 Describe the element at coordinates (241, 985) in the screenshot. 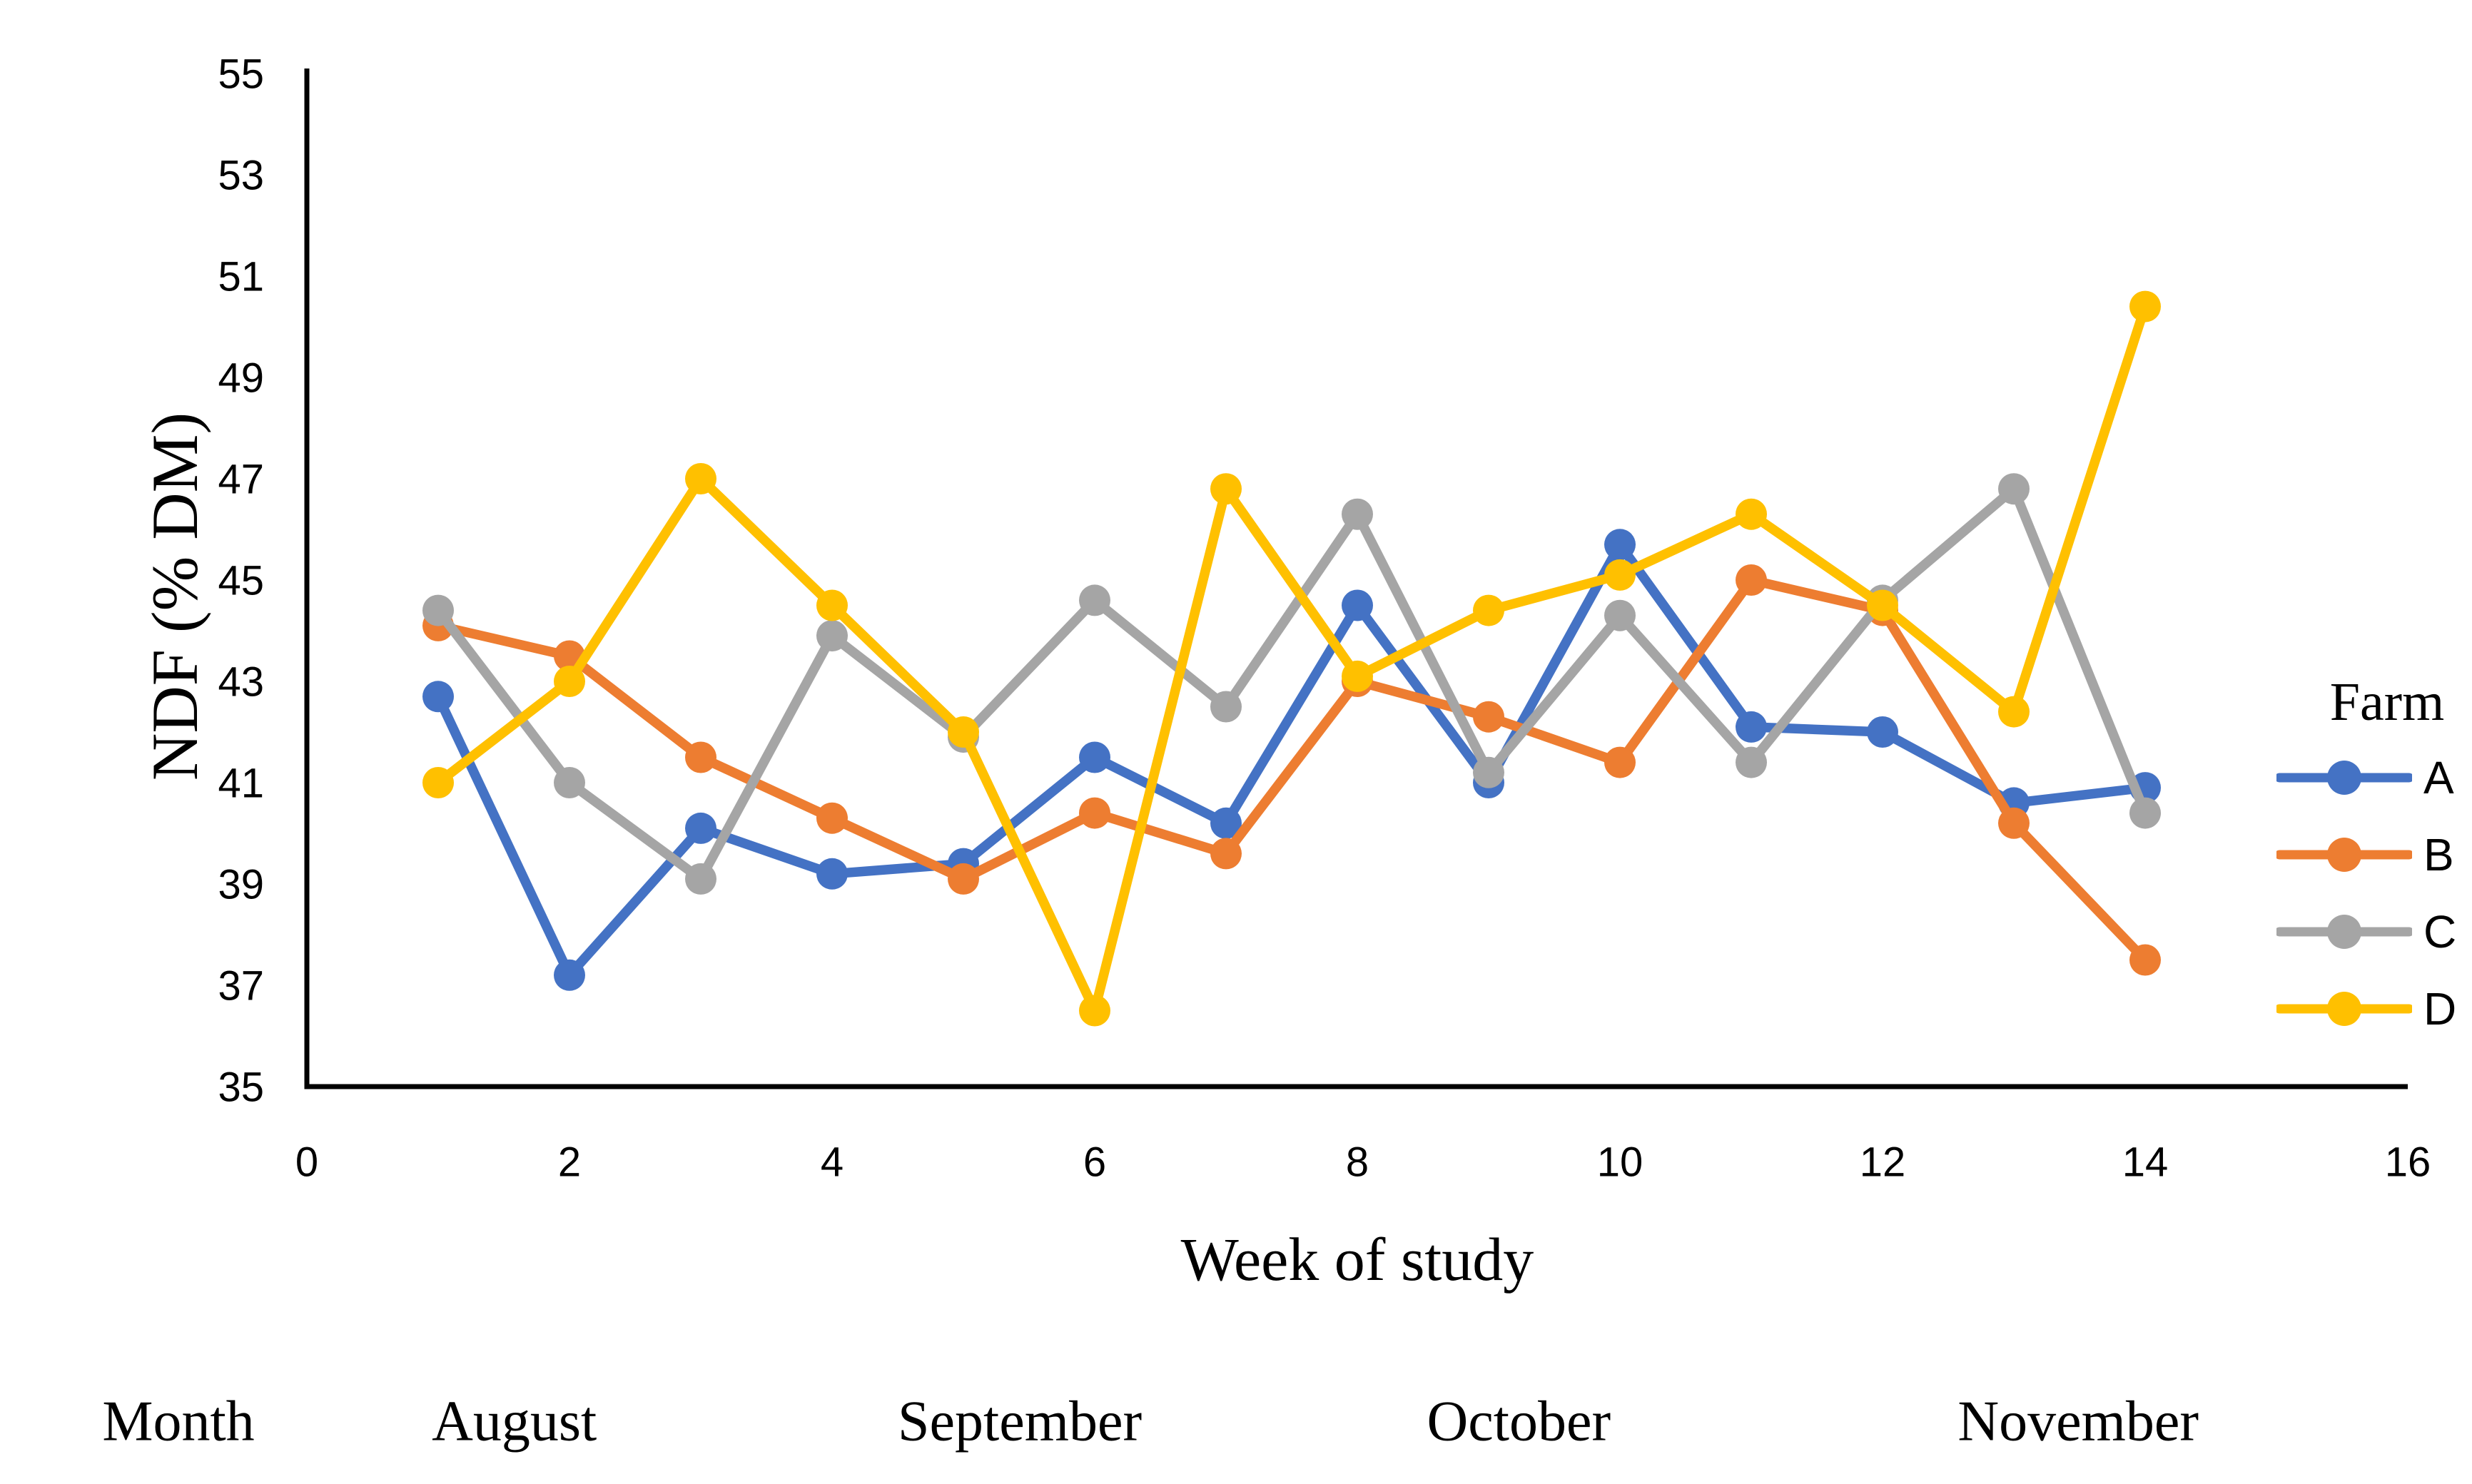

I see `y-tick-label: 37` at that location.